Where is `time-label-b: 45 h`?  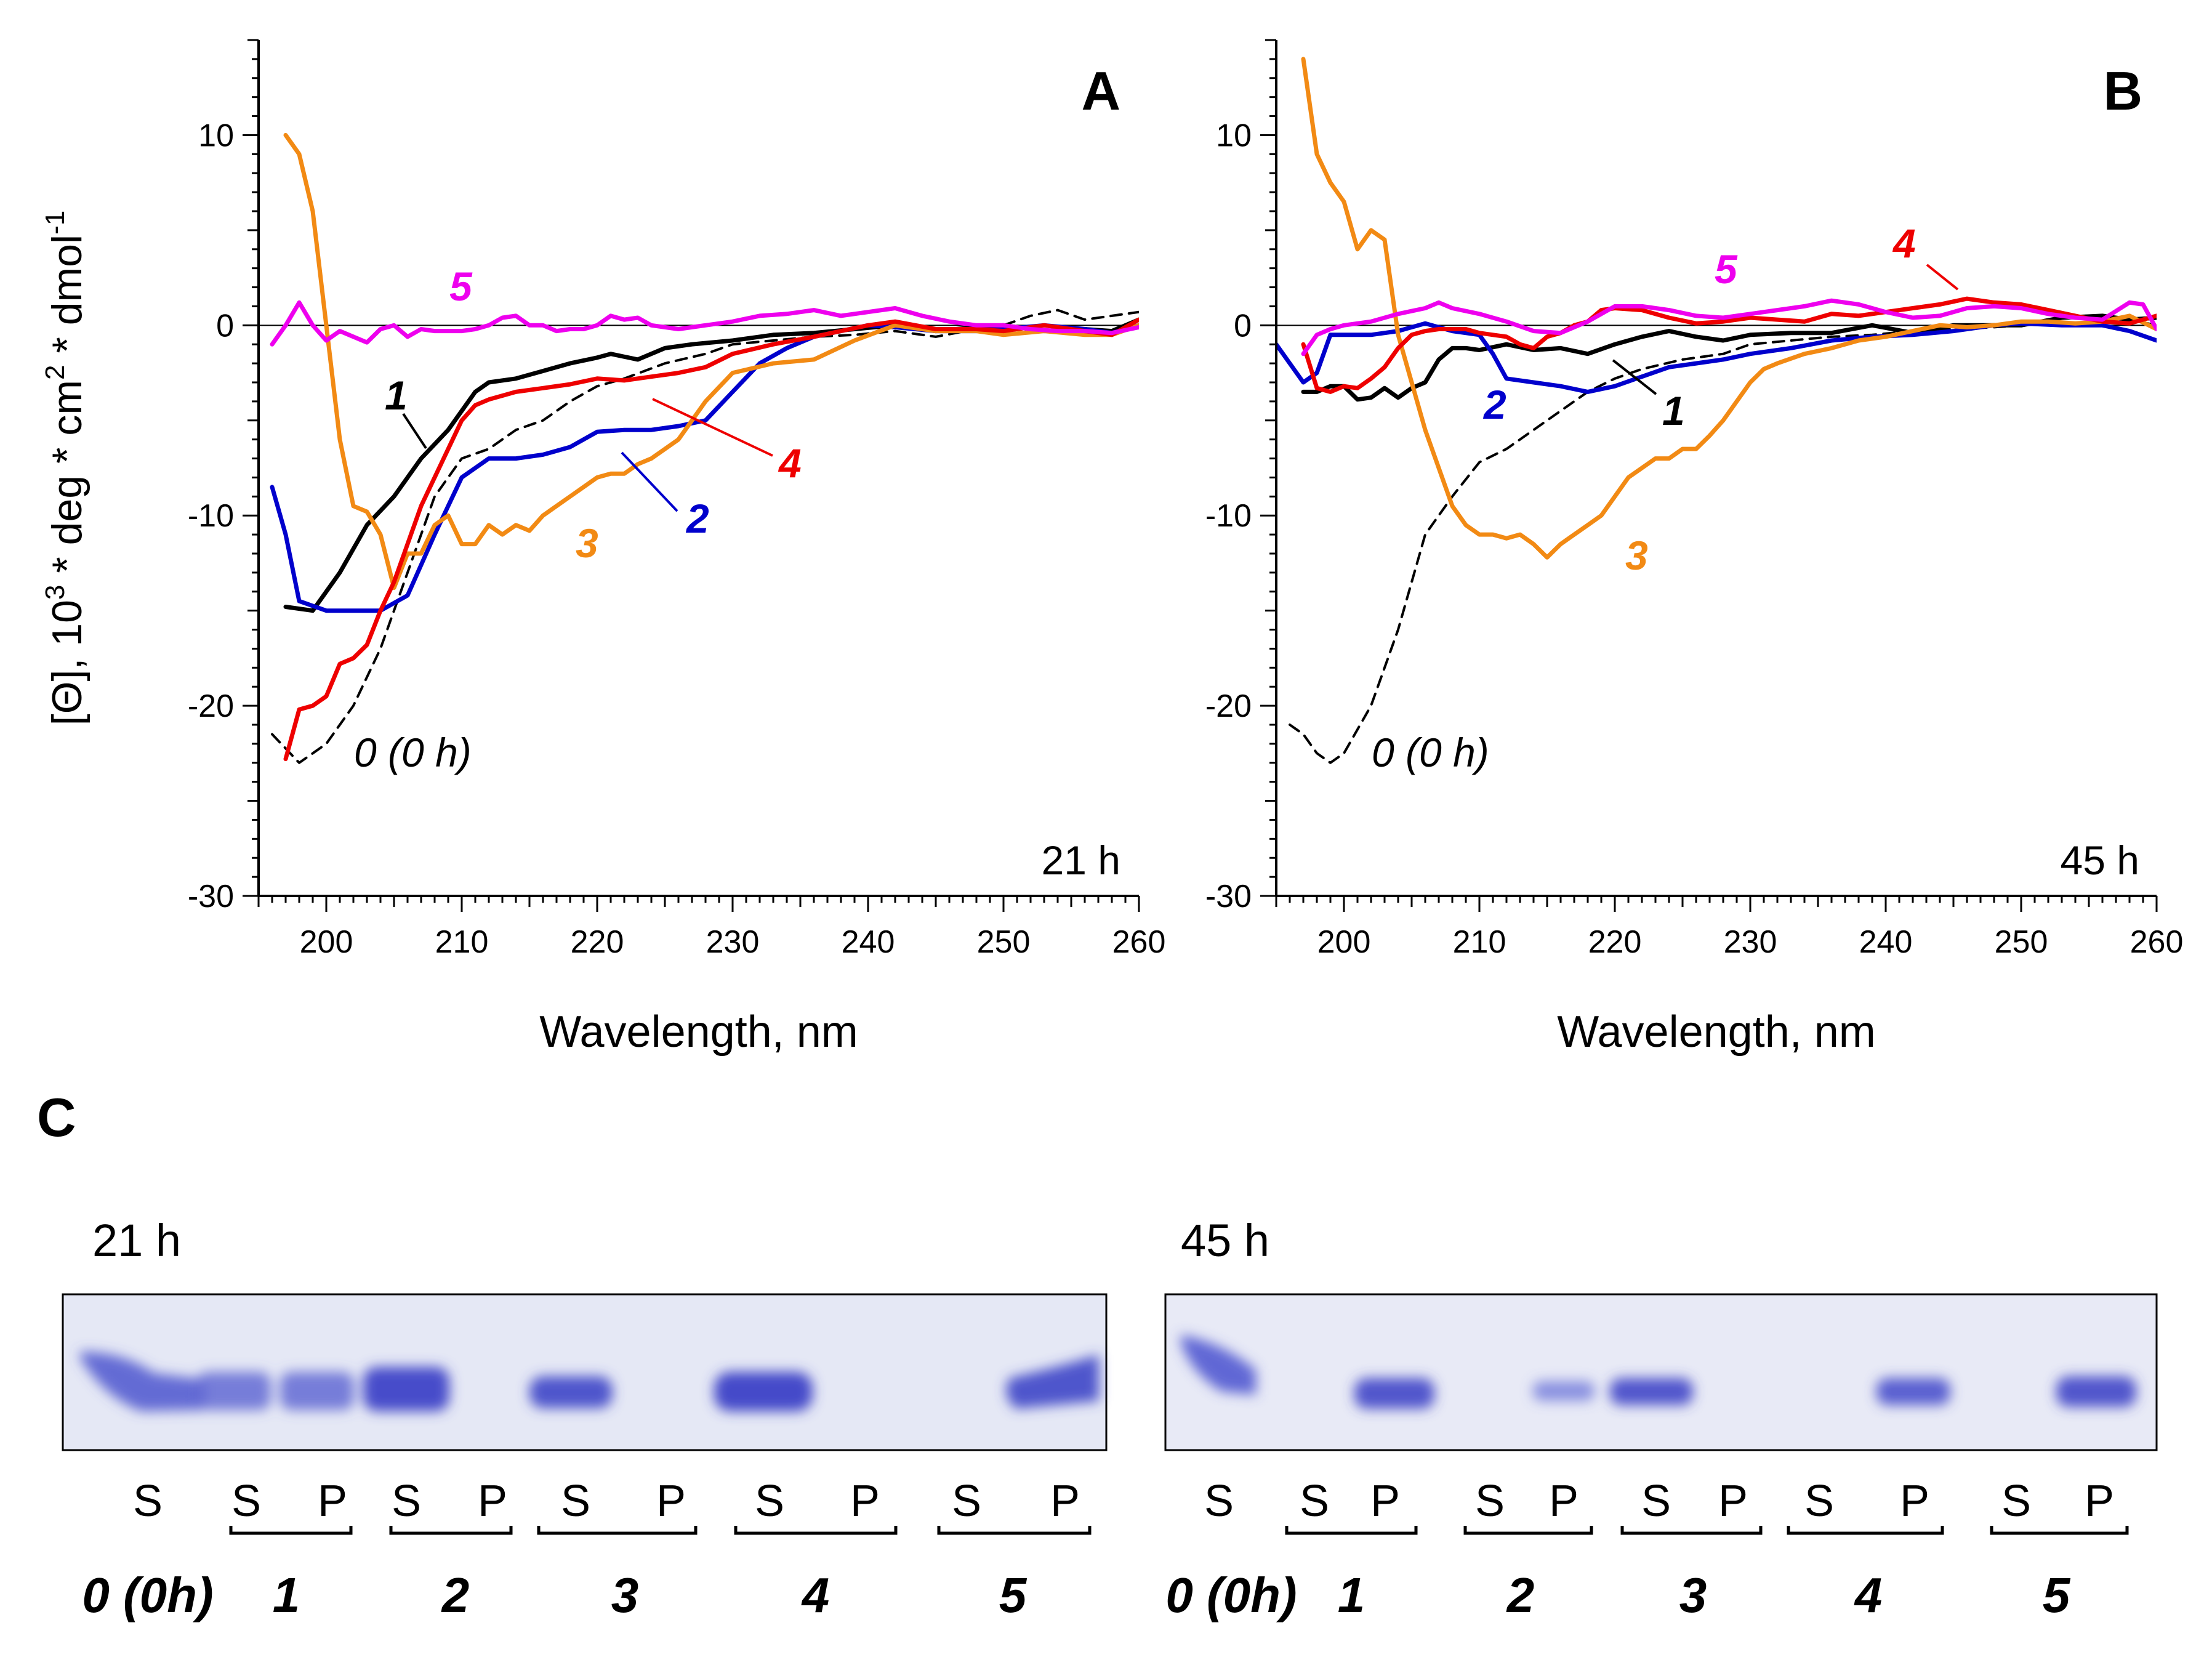 time-label-b: 45 h is located at coordinates (2100, 860).